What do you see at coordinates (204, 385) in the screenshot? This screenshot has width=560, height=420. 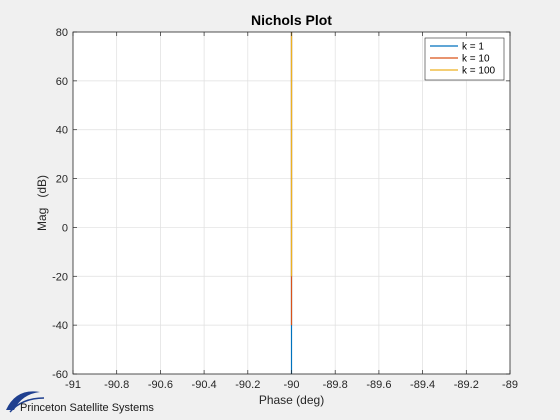 I see `x-tick-label: -90.4` at bounding box center [204, 385].